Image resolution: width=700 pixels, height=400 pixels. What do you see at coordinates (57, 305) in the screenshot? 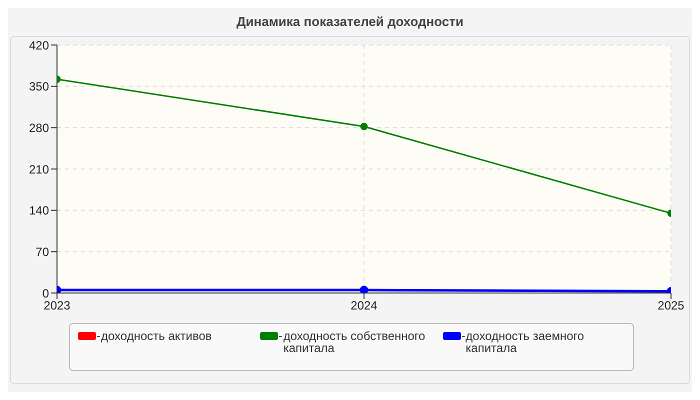
I see `x-tick-label: 2023` at bounding box center [57, 305].